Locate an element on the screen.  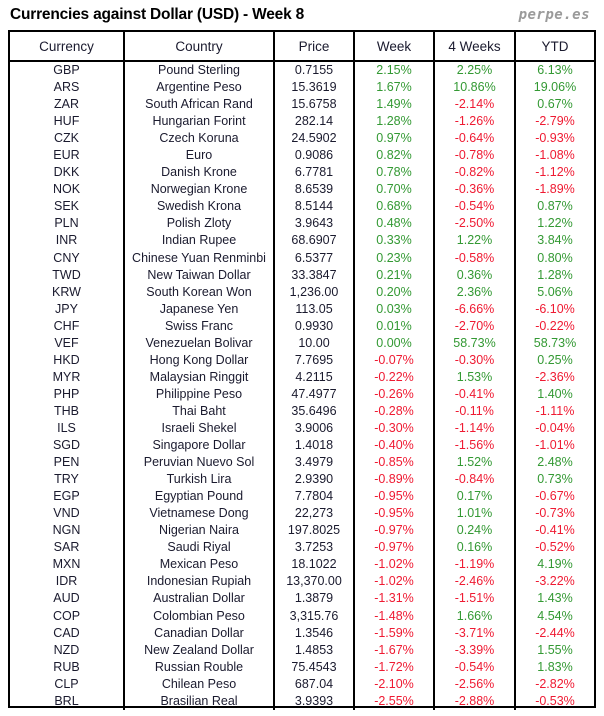
cell-4weeks: -1.56% is located at coordinates (475, 446).